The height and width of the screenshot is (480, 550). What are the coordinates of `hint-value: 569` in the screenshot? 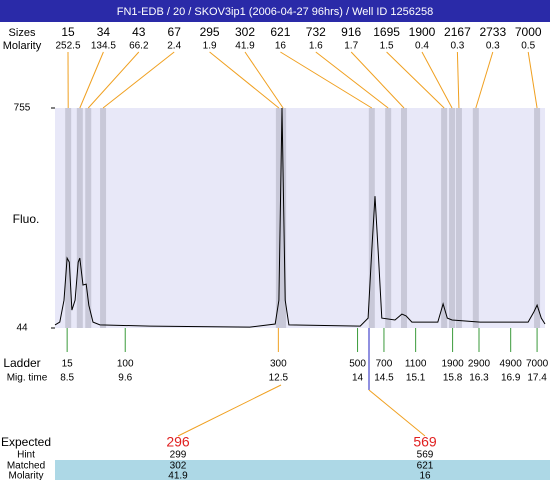 It's located at (425, 455).